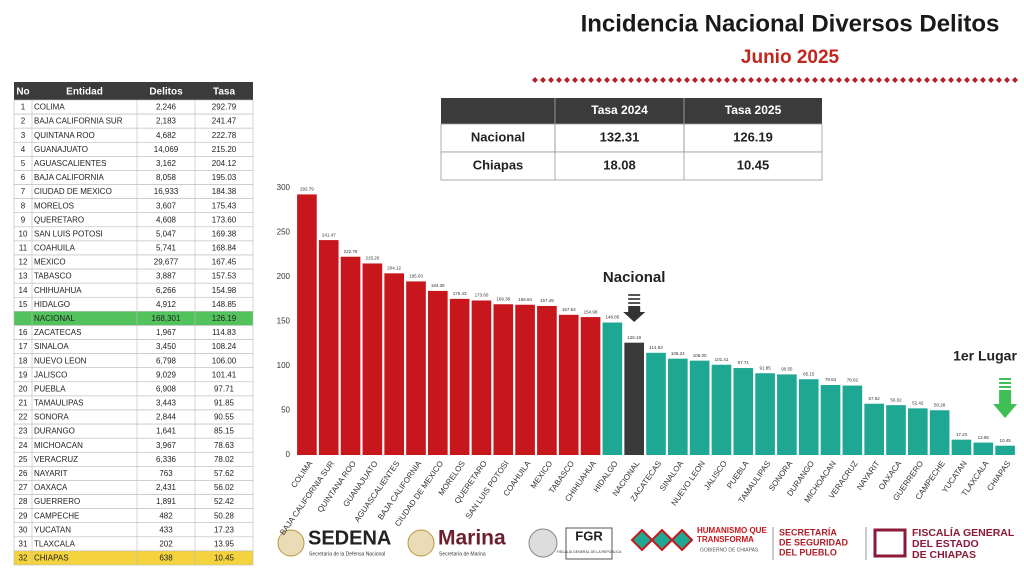 The width and height of the screenshot is (1024, 576). Describe the element at coordinates (498, 164) in the screenshot. I see `summary-label: Chiapas` at that location.